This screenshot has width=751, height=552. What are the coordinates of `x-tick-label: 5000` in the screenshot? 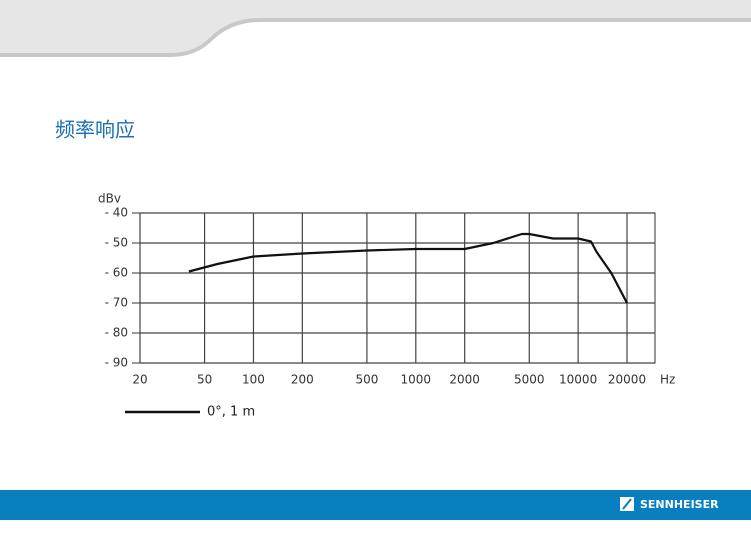 It's located at (529, 380).